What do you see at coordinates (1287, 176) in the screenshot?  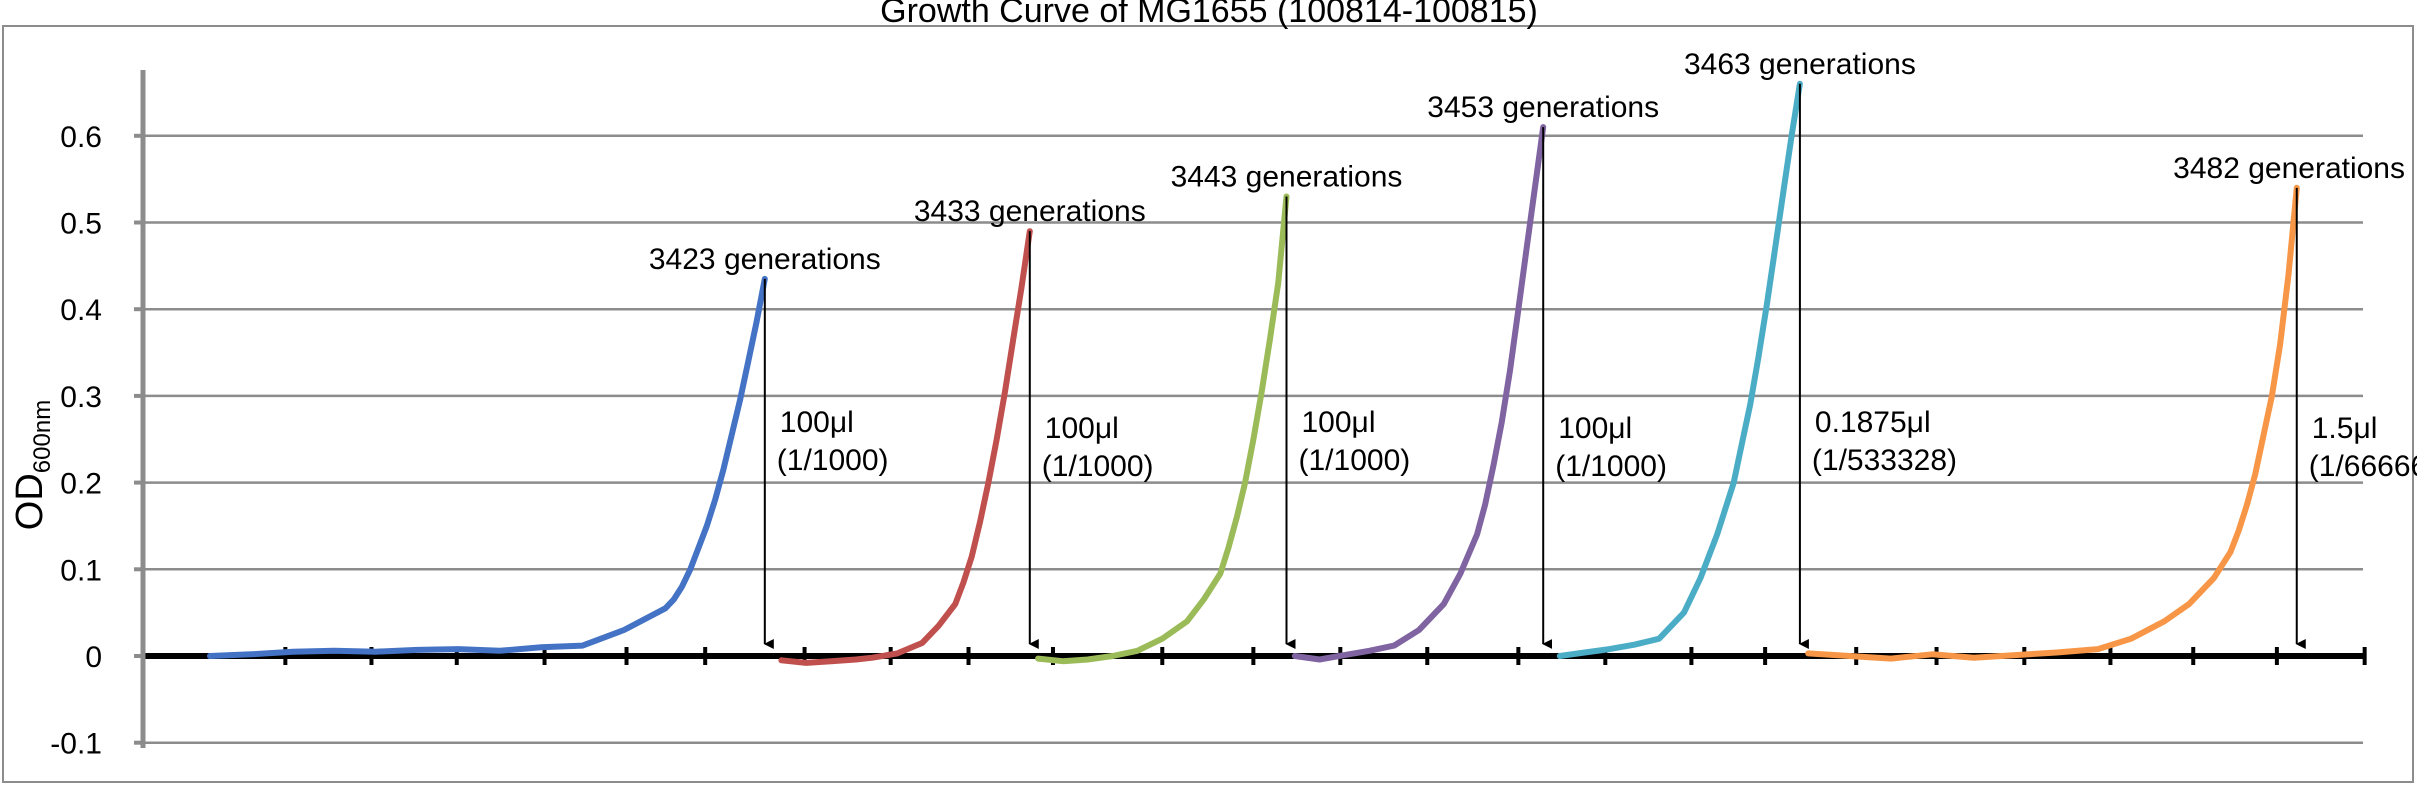 I see `generation-label: 3443 generations` at bounding box center [1287, 176].